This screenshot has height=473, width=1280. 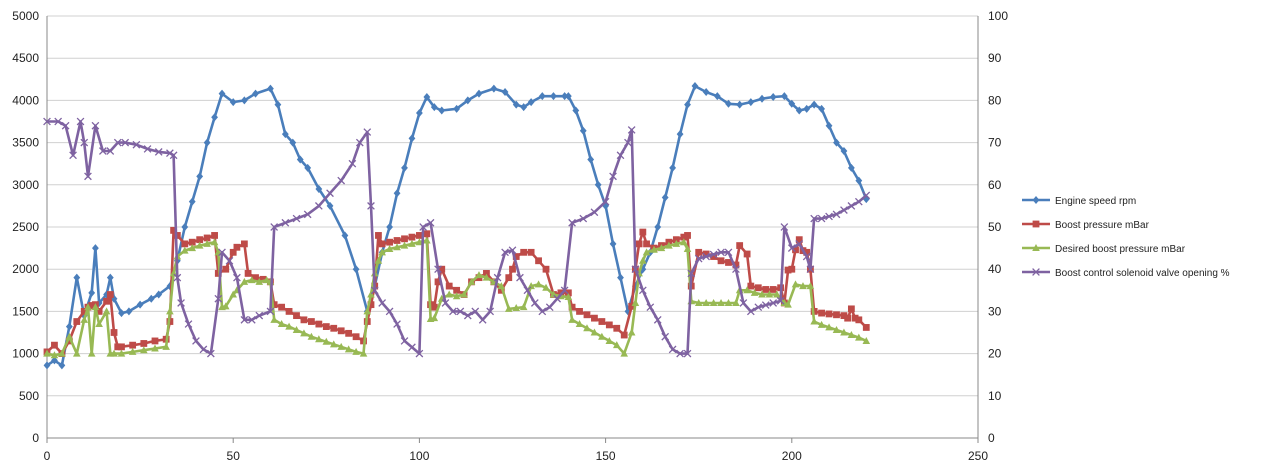 I want to click on y-tick-label: 0, so click(x=35, y=438).